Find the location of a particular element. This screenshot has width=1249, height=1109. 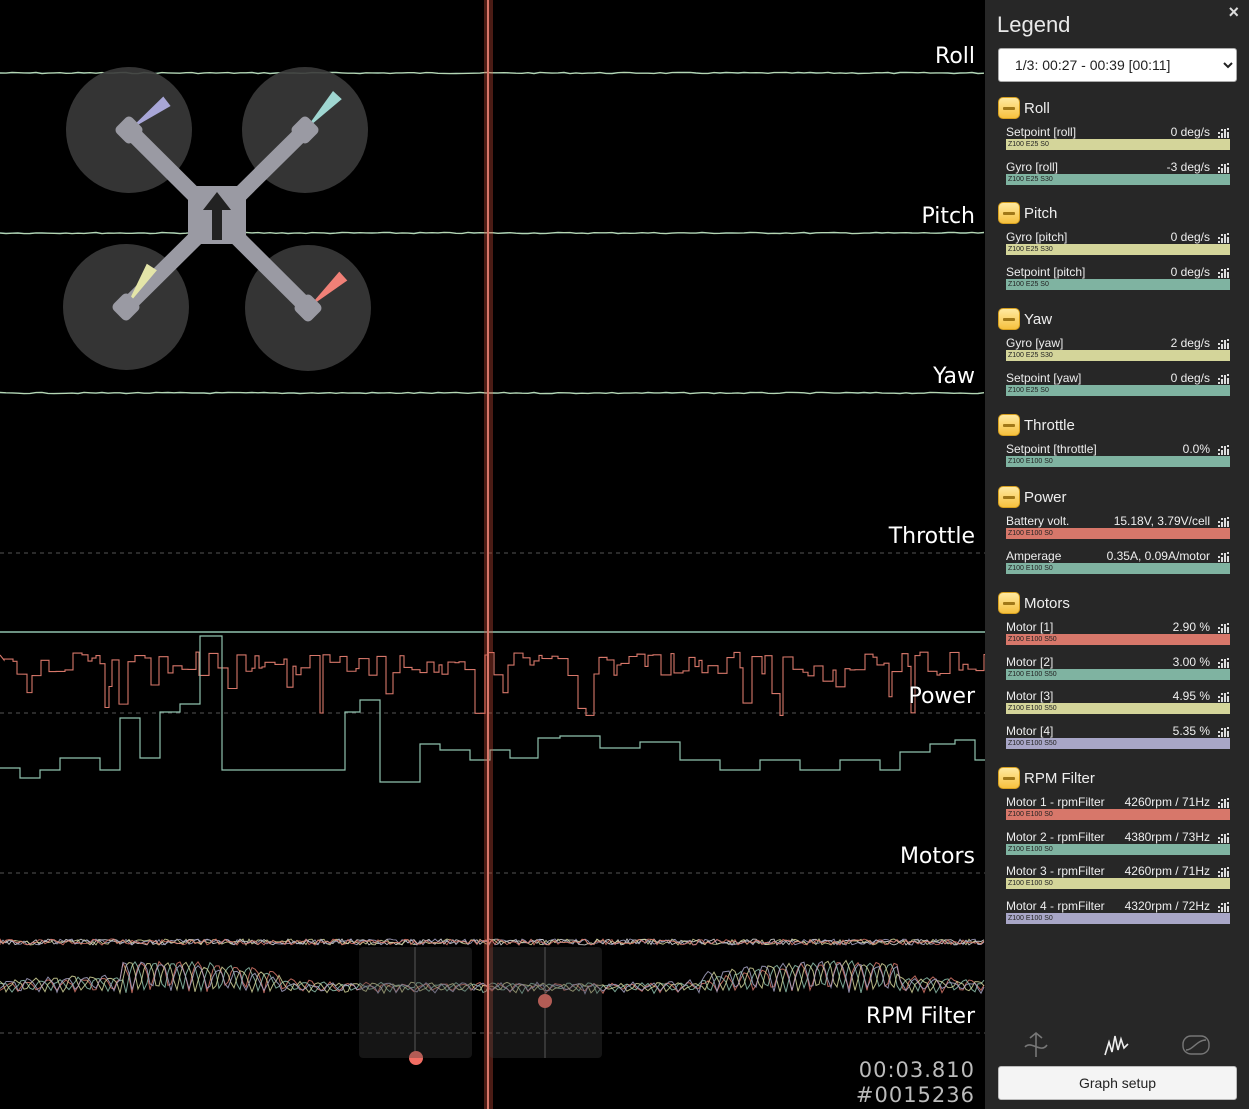

lowpass-icon is located at coordinates (1196, 1045).